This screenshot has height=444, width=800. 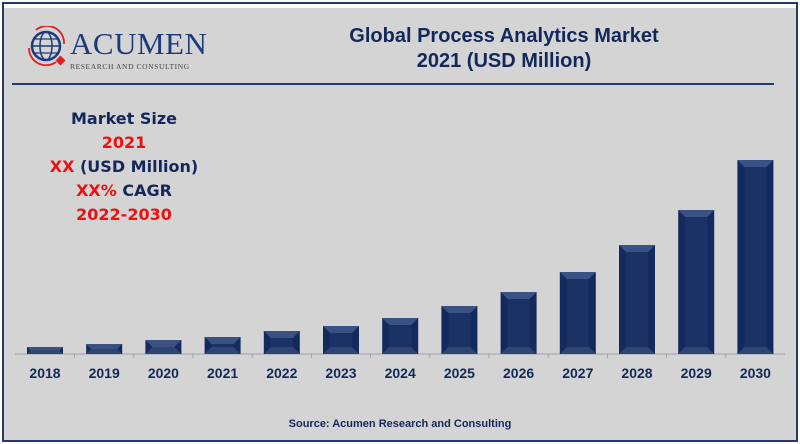 I want to click on acumen-logo: ACUMEN RESEARCH AND CONSULTING, so click(x=117, y=48).